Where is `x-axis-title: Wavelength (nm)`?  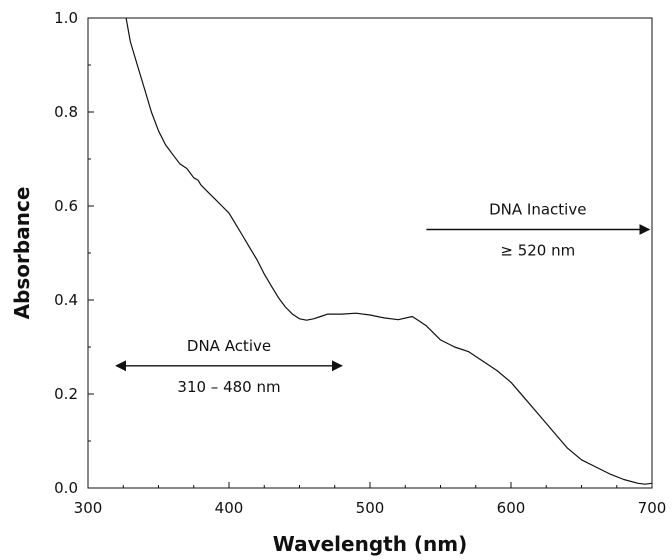
x-axis-title: Wavelength (nm) is located at coordinates (370, 544).